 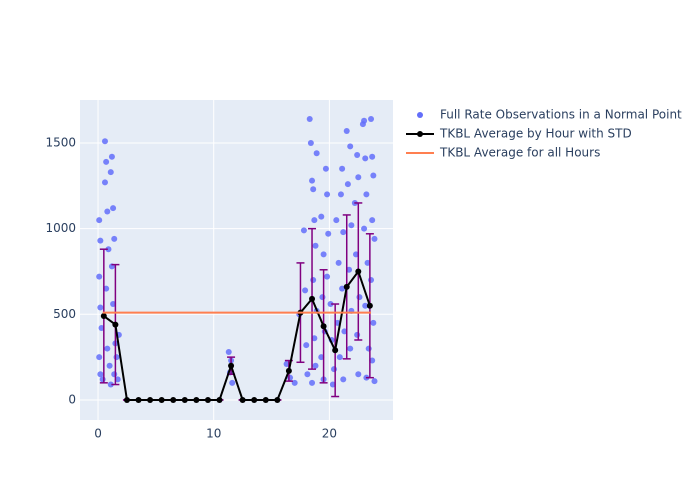 What do you see at coordinates (535, 134) in the screenshot?
I see `legend-label: TKBL Average by Hour with STD` at bounding box center [535, 134].